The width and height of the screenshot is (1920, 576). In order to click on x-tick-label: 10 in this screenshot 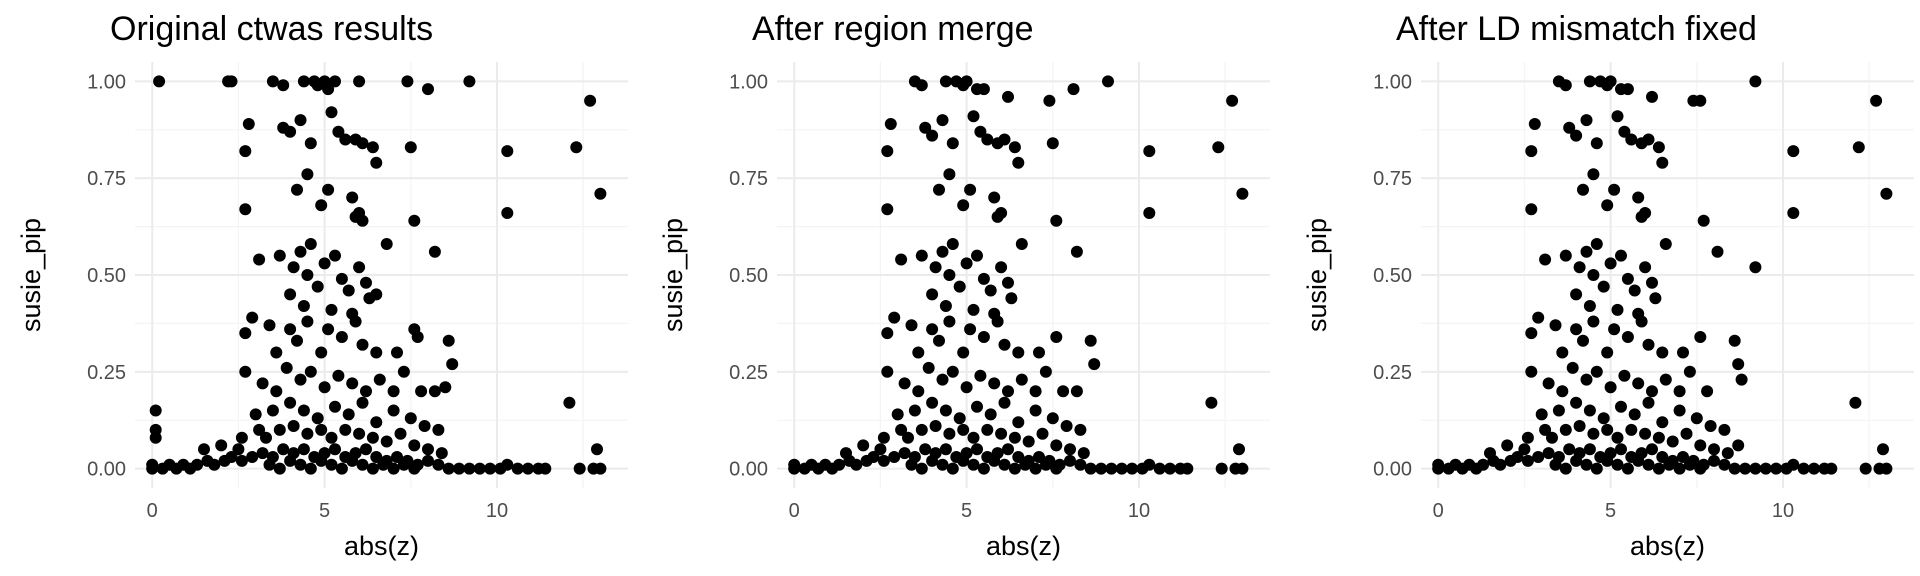, I will do `click(497, 511)`.